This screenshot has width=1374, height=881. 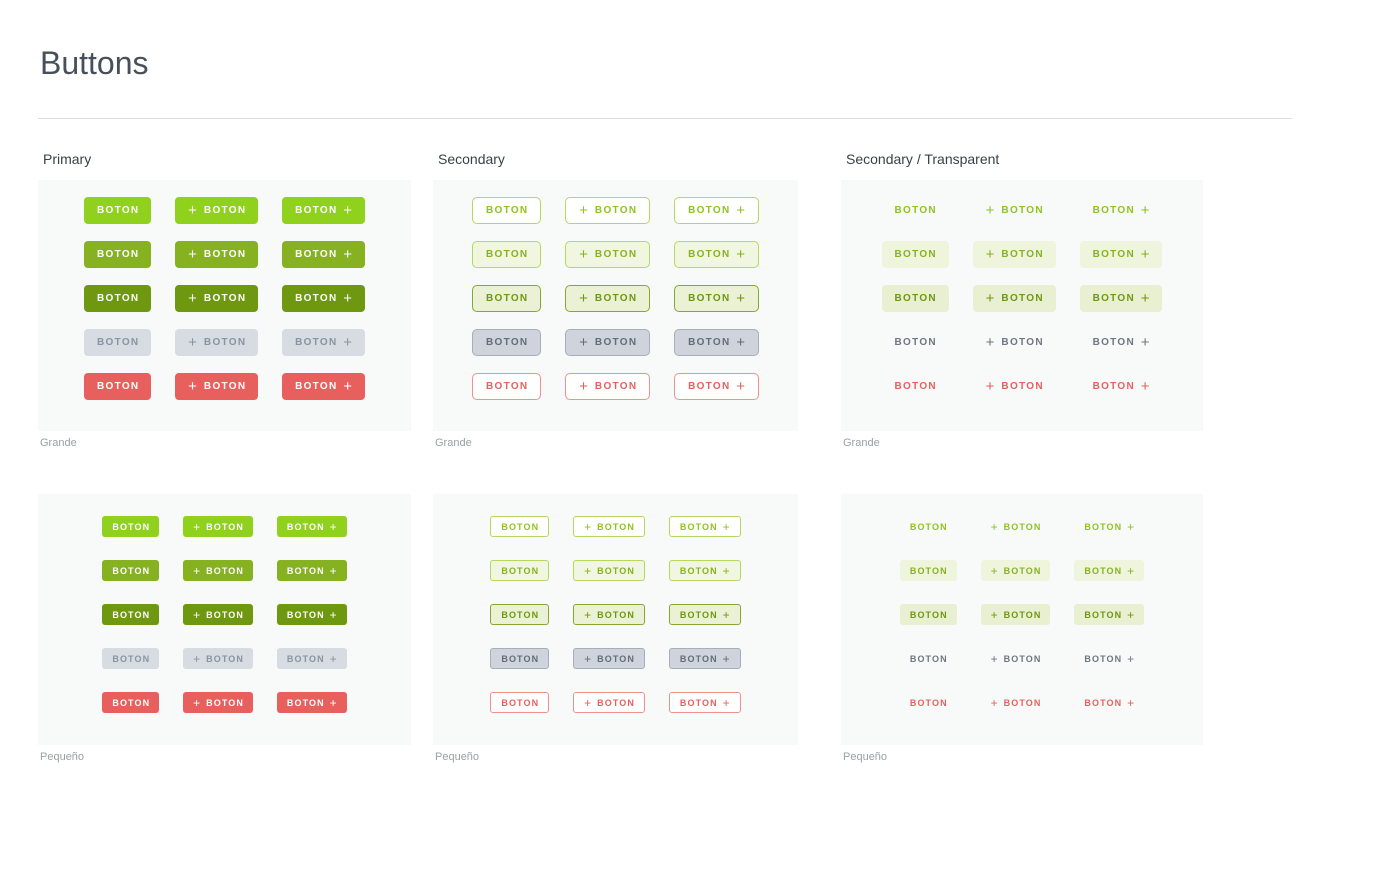 I want to click on button-transparent-lime-plain-pequeno: BOTON, so click(x=928, y=526).